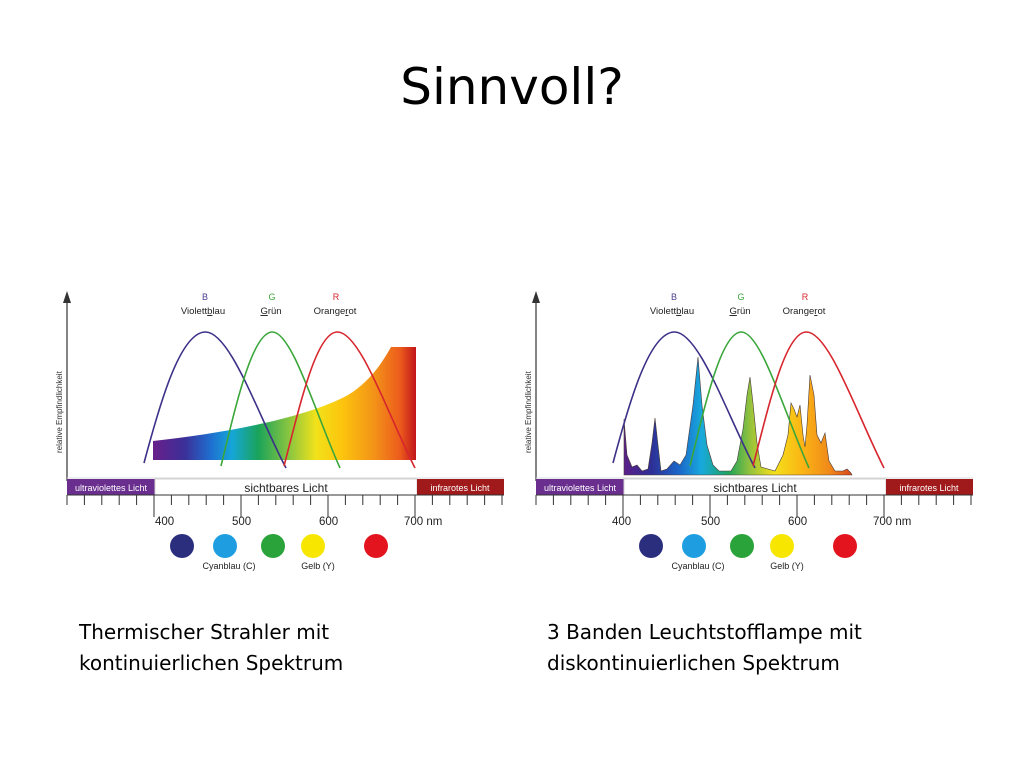 This screenshot has width=1024, height=768. What do you see at coordinates (845, 546) in the screenshot?
I see `dot-red-right` at bounding box center [845, 546].